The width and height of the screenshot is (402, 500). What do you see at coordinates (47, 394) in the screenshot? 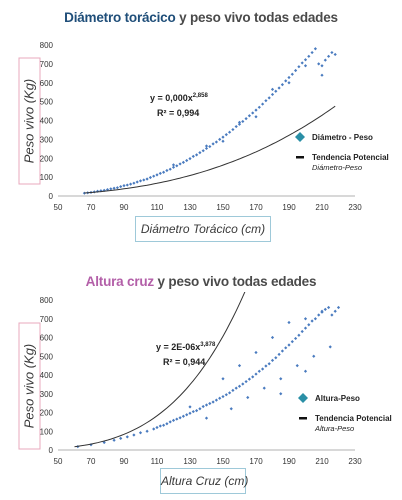
I see `y-tick-label: 300` at bounding box center [47, 394].